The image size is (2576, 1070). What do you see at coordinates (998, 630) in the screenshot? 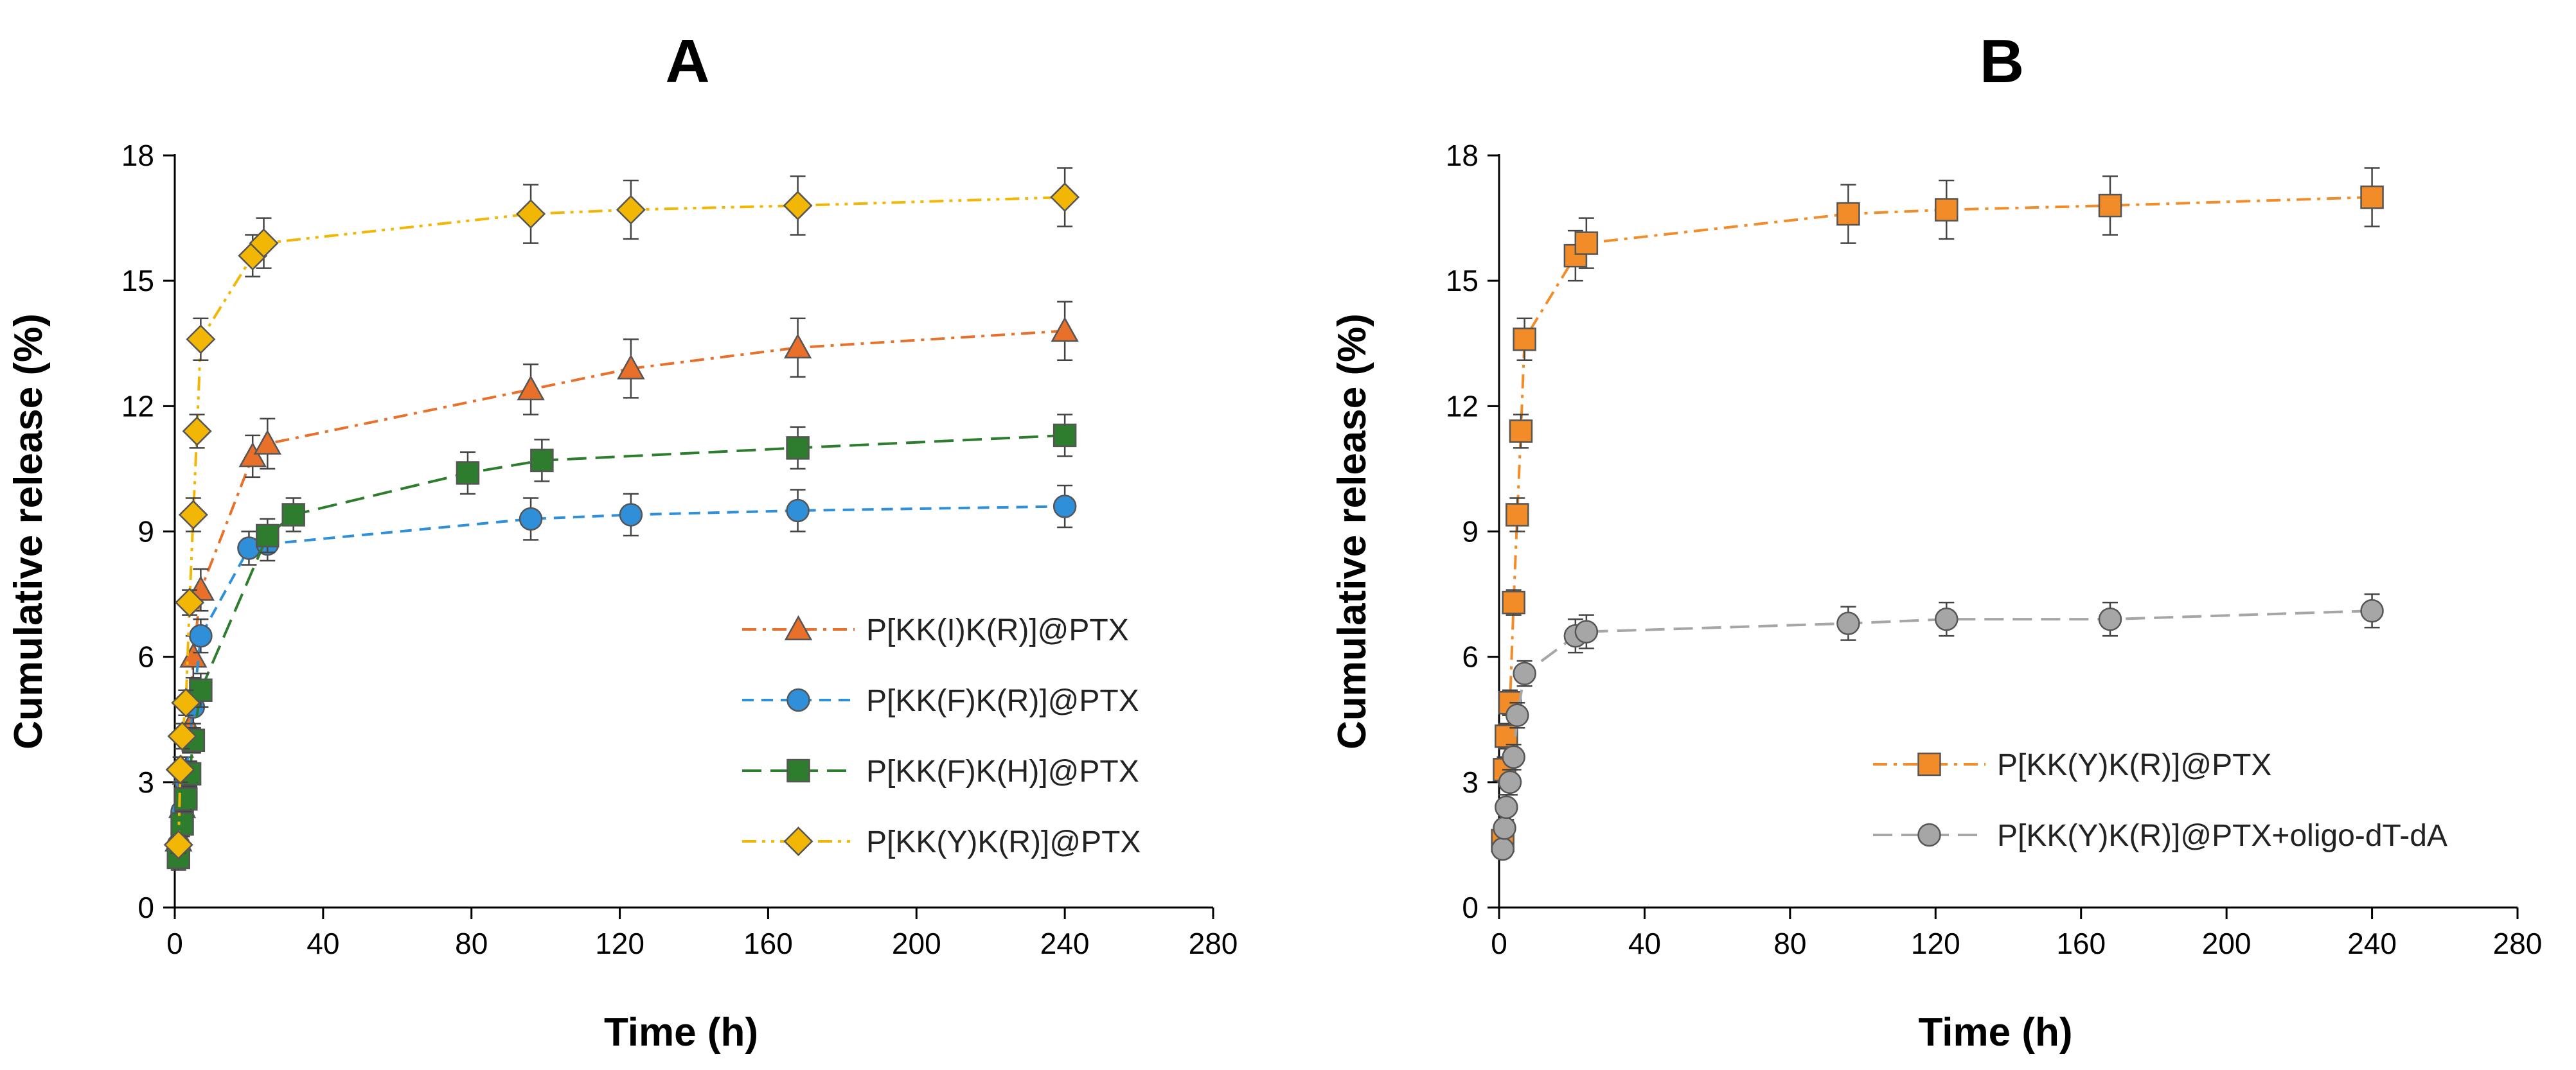
I see `legend-label: P[KK(I)K(R)]@PTX` at bounding box center [998, 630].